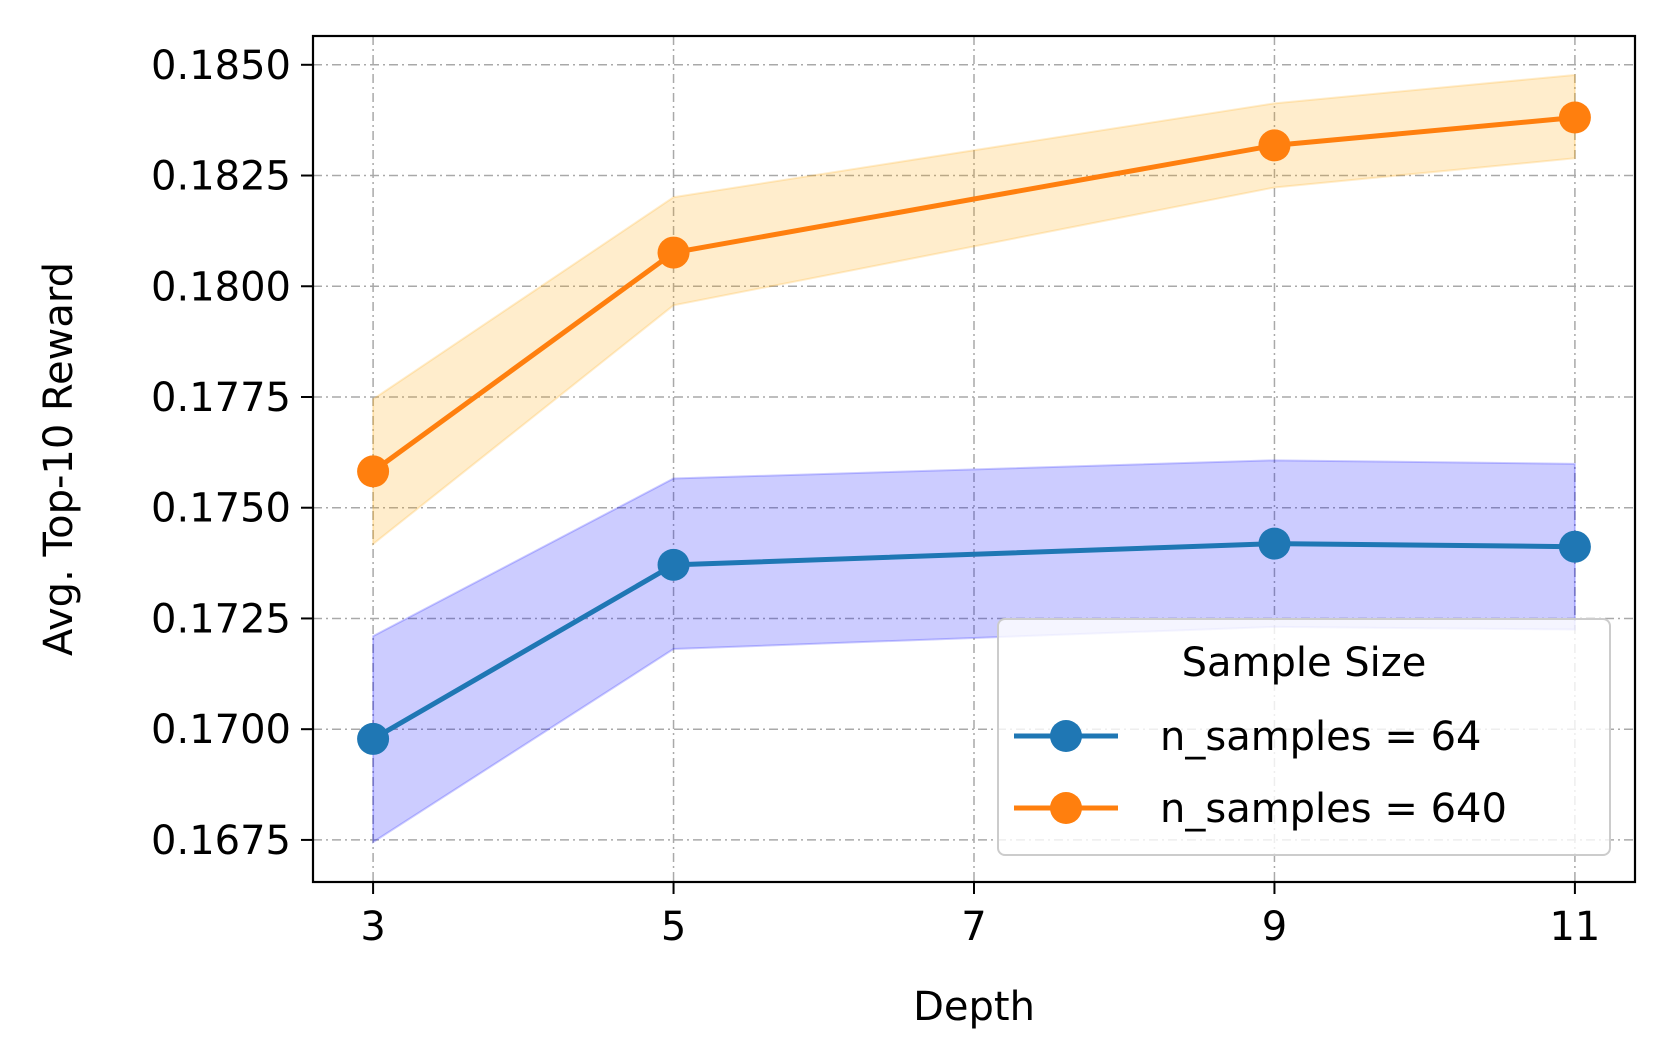 The width and height of the screenshot is (1661, 1063). What do you see at coordinates (221, 730) in the screenshot?
I see `y-tick-label: 0.1700` at bounding box center [221, 730].